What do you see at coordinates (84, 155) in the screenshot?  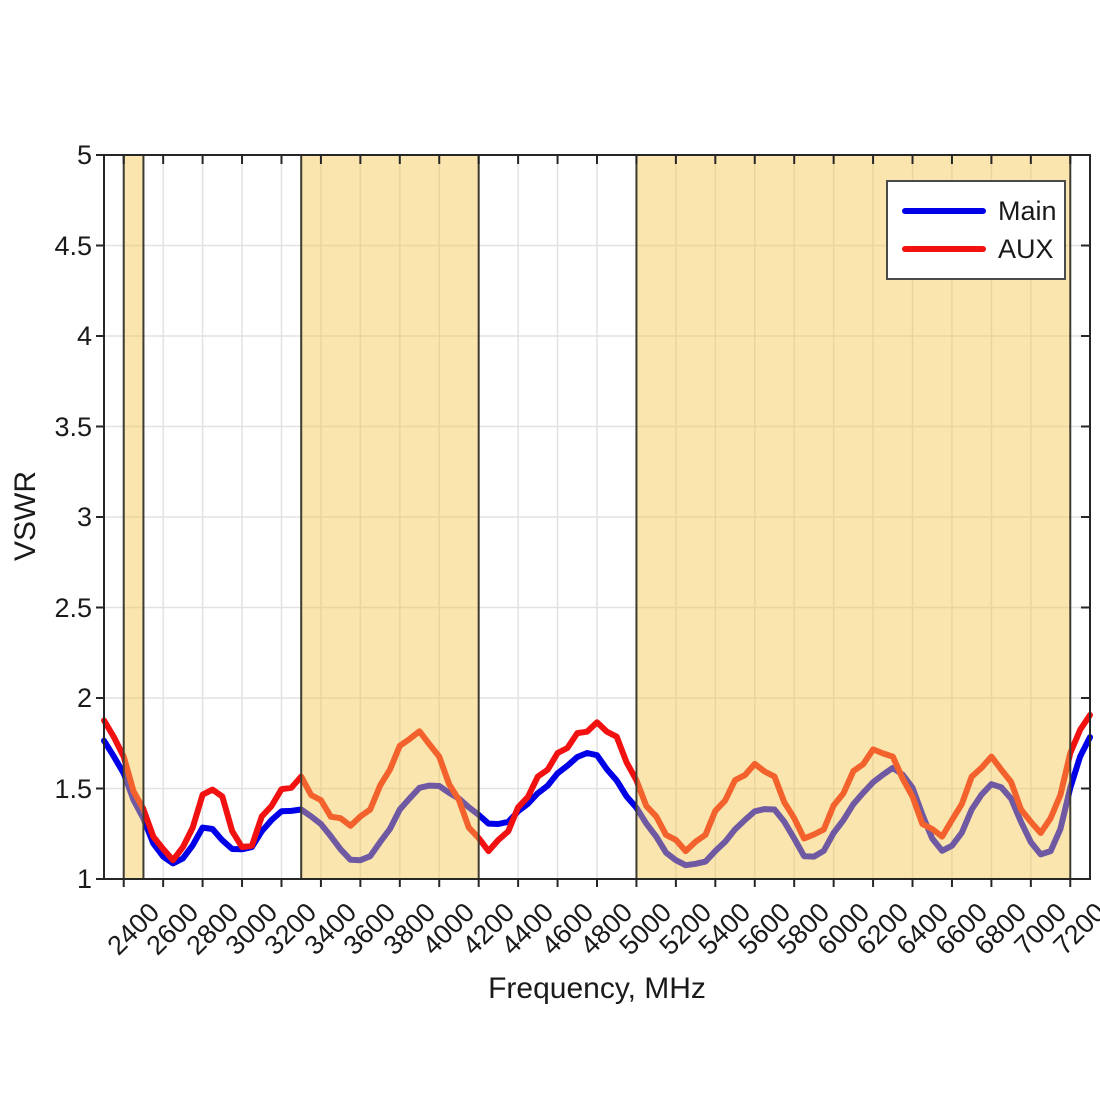 I see `y-tick-label: 5` at bounding box center [84, 155].